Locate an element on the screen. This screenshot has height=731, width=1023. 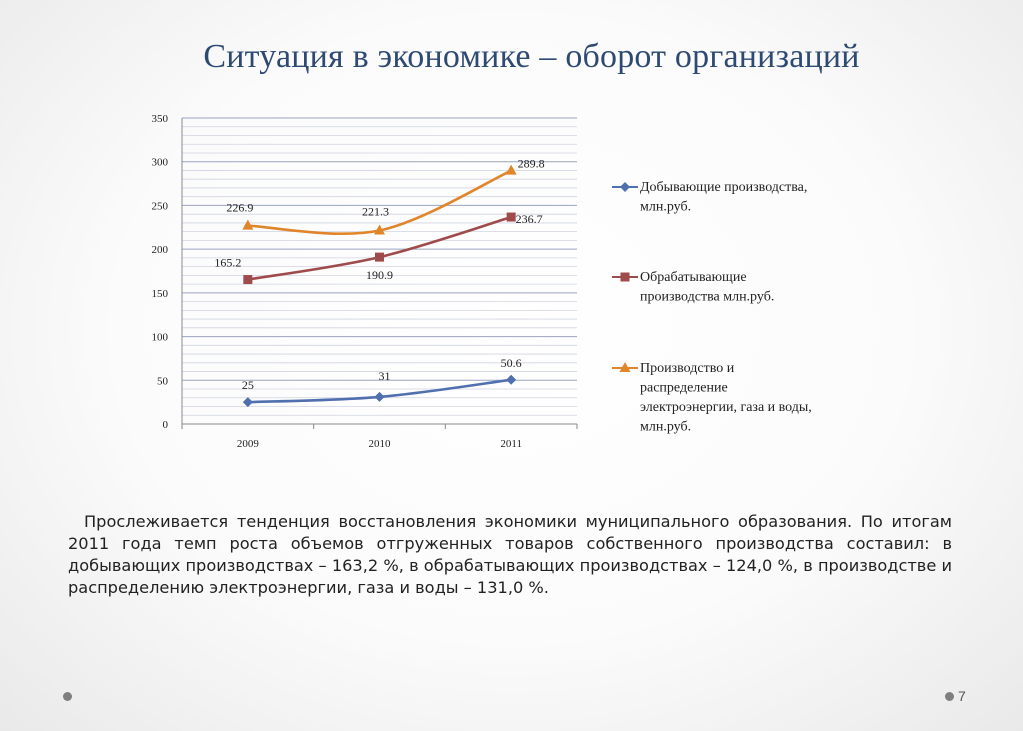
legend-label-mining: млн.руб. is located at coordinates (665, 207).